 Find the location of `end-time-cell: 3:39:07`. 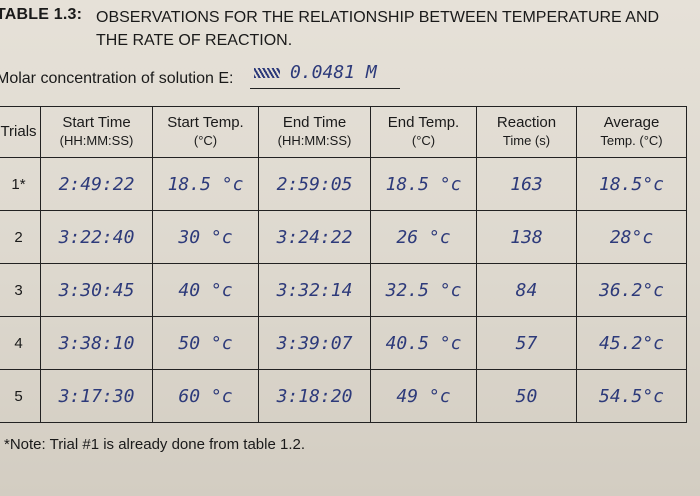

end-time-cell: 3:39:07 is located at coordinates (314, 343).